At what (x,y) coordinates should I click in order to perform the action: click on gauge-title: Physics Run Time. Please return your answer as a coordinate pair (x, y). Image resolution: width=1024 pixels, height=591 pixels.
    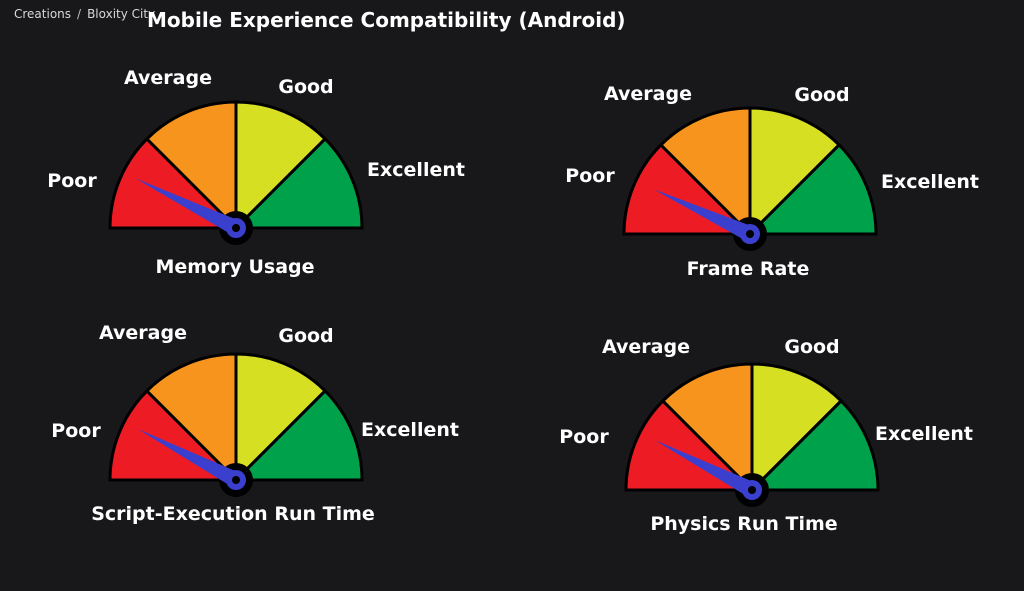
    Looking at the image, I should click on (743, 524).